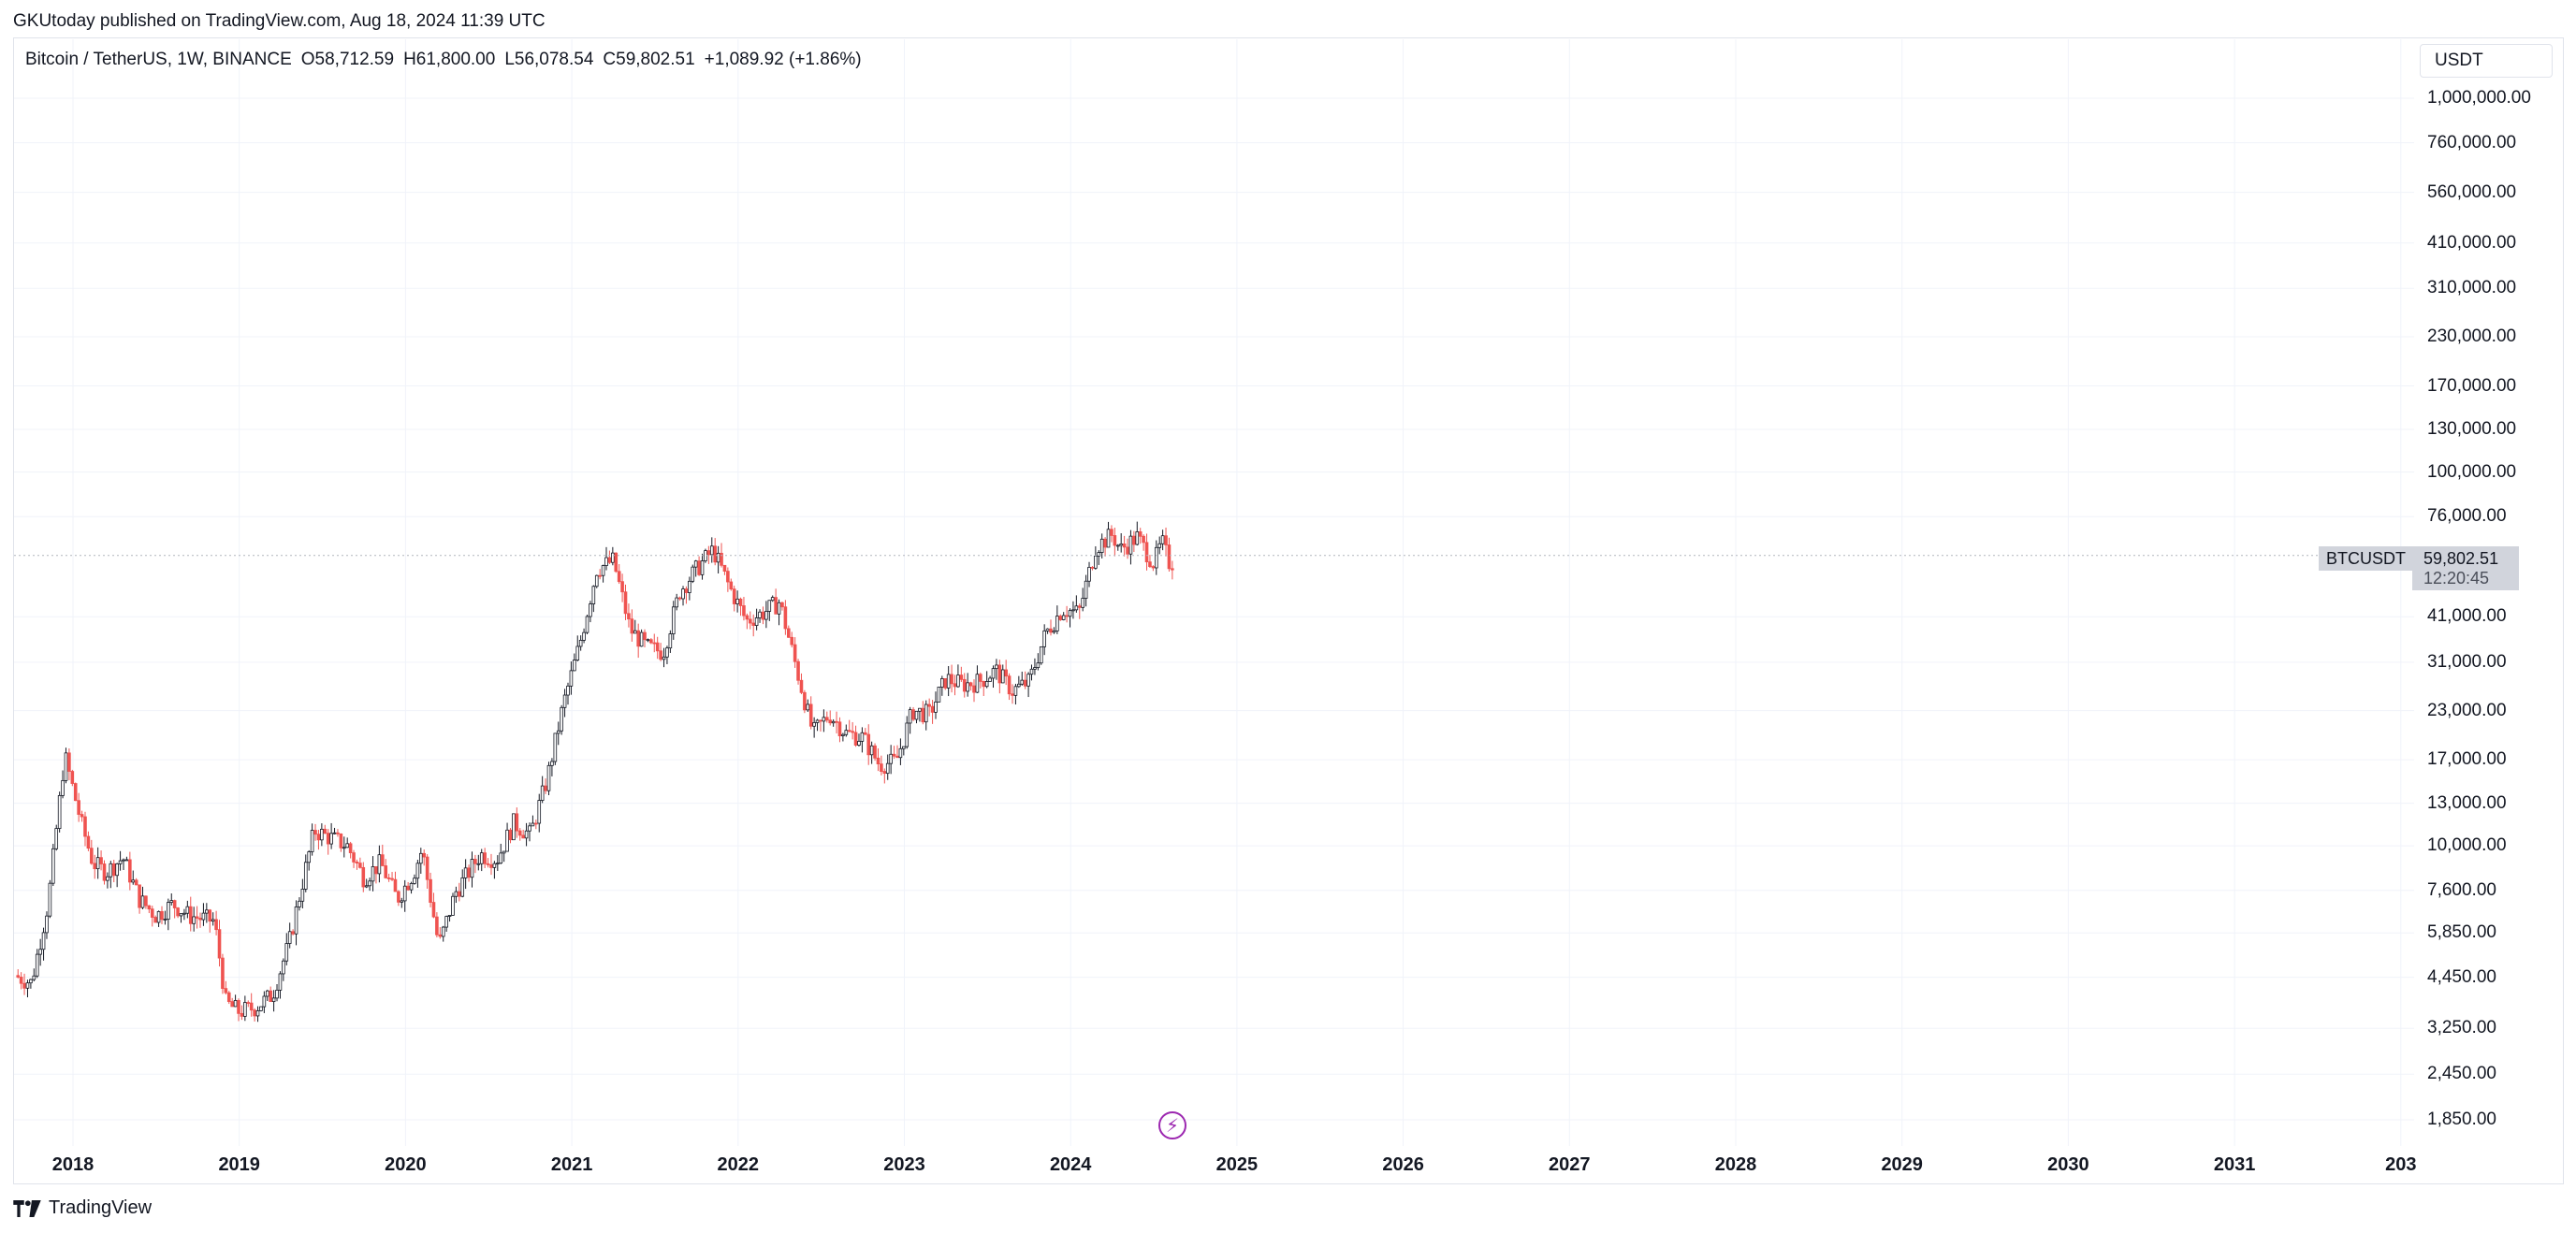 The height and width of the screenshot is (1233, 2576). I want to click on footer: TradingView, so click(82, 1208).